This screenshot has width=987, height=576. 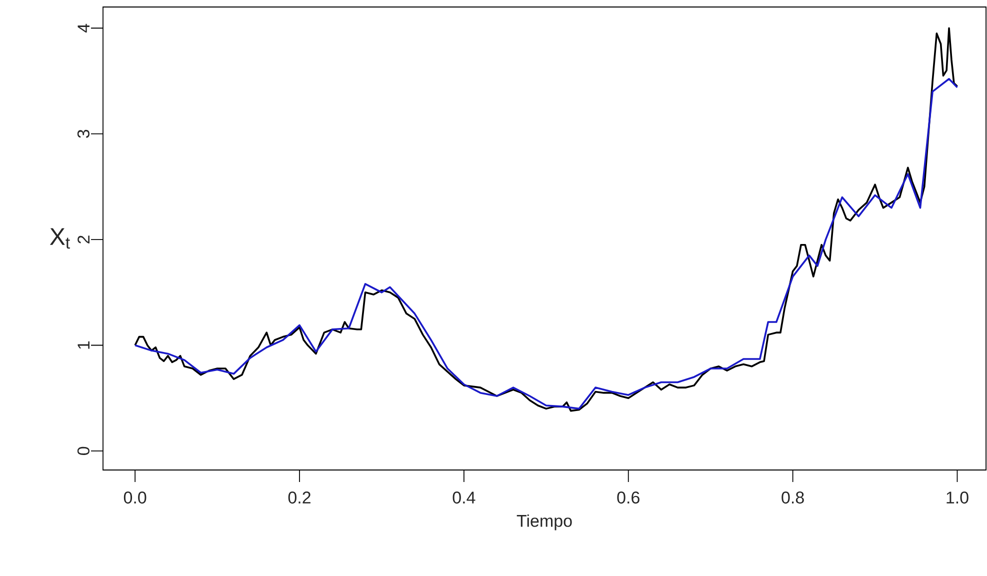 What do you see at coordinates (84, 28) in the screenshot?
I see `y-tick-label: 4` at bounding box center [84, 28].